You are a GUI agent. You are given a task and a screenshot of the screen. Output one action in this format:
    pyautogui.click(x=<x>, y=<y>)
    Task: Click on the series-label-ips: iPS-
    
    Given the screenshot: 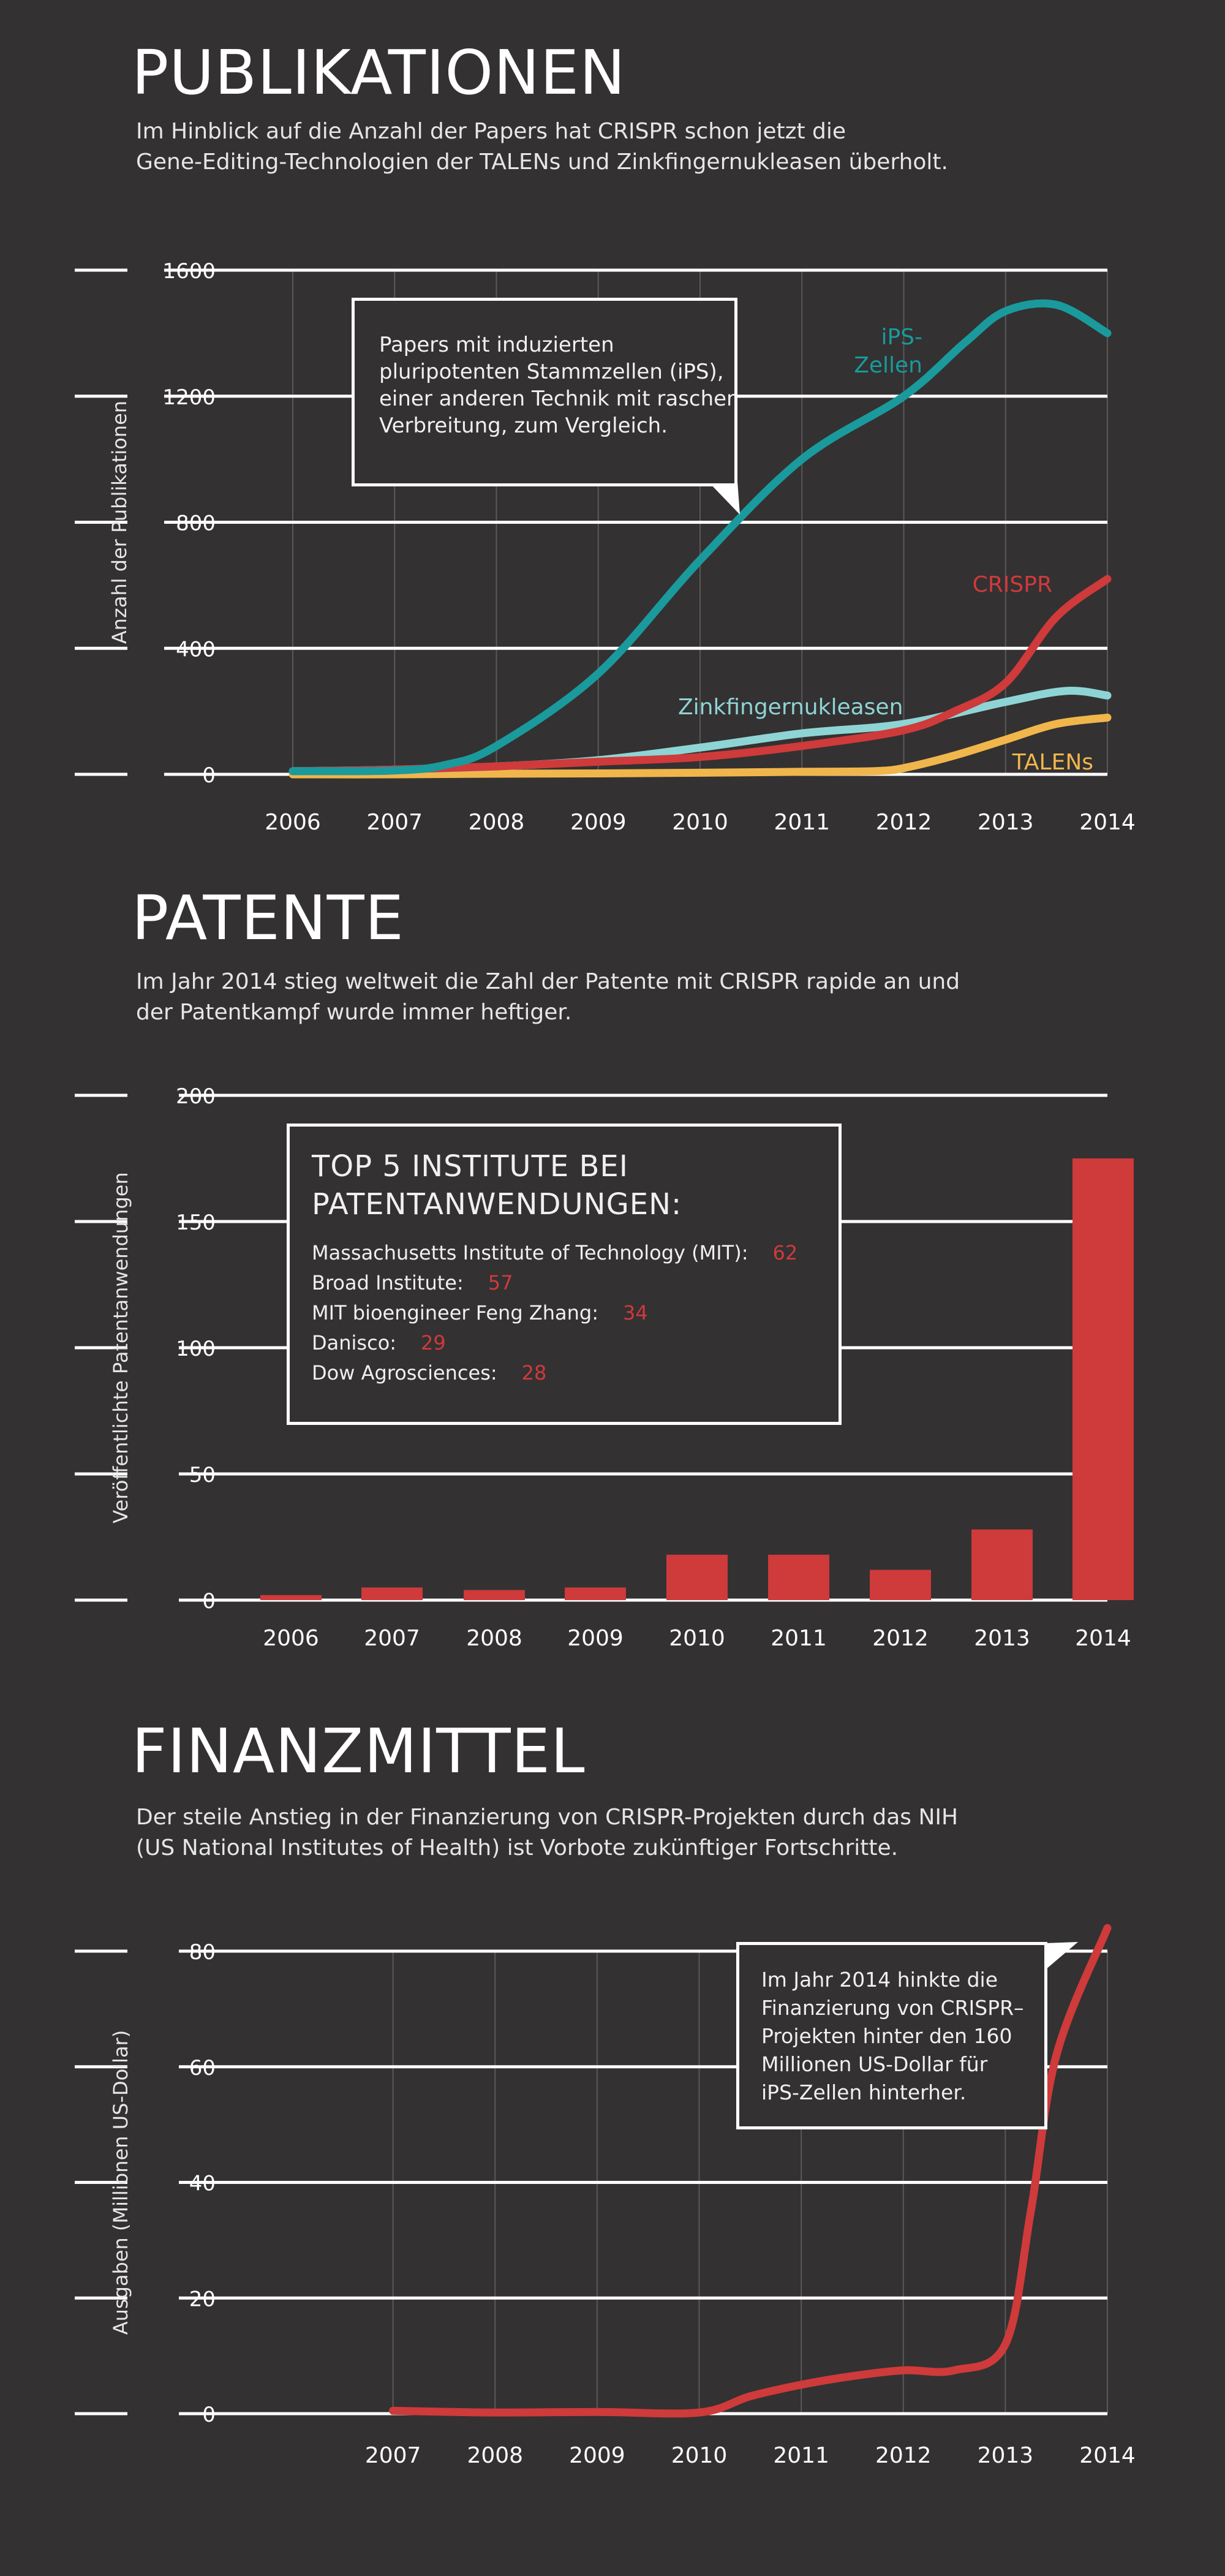 What is the action you would take?
    pyautogui.click(x=902, y=337)
    